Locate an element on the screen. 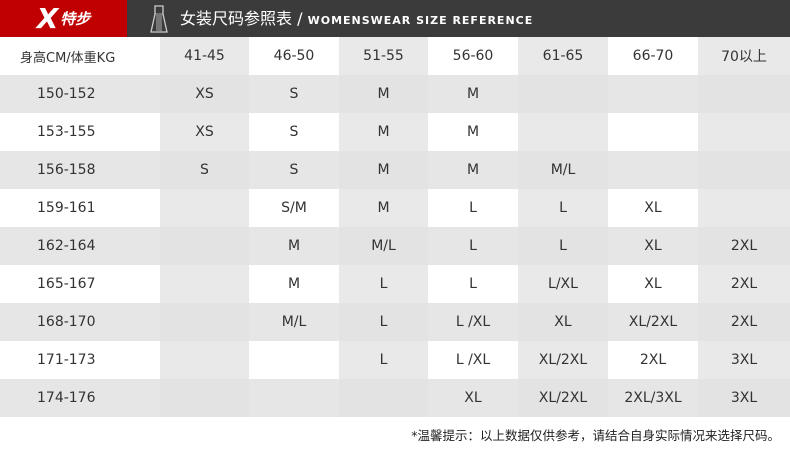 The height and width of the screenshot is (450, 790). cell-text: 46-50 is located at coordinates (294, 56).